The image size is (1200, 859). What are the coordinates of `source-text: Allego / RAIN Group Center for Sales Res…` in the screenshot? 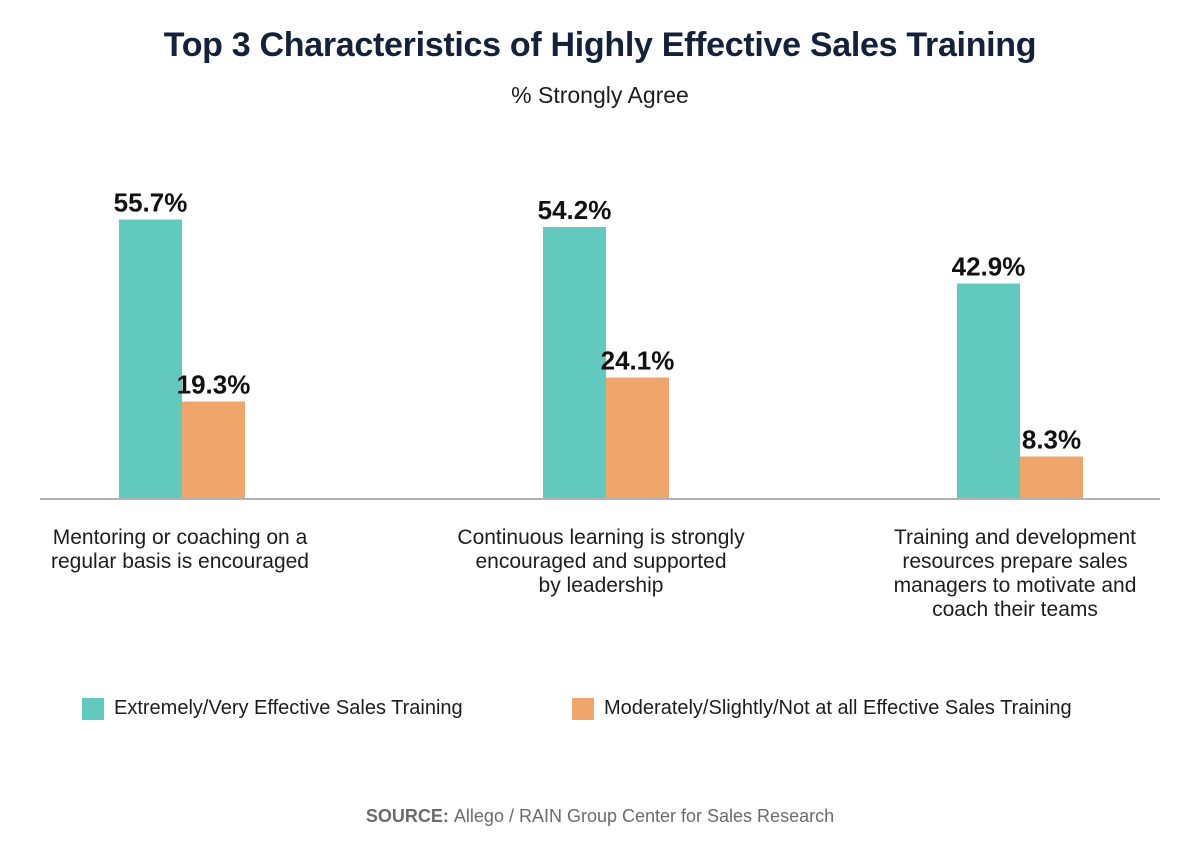 It's located at (644, 816).